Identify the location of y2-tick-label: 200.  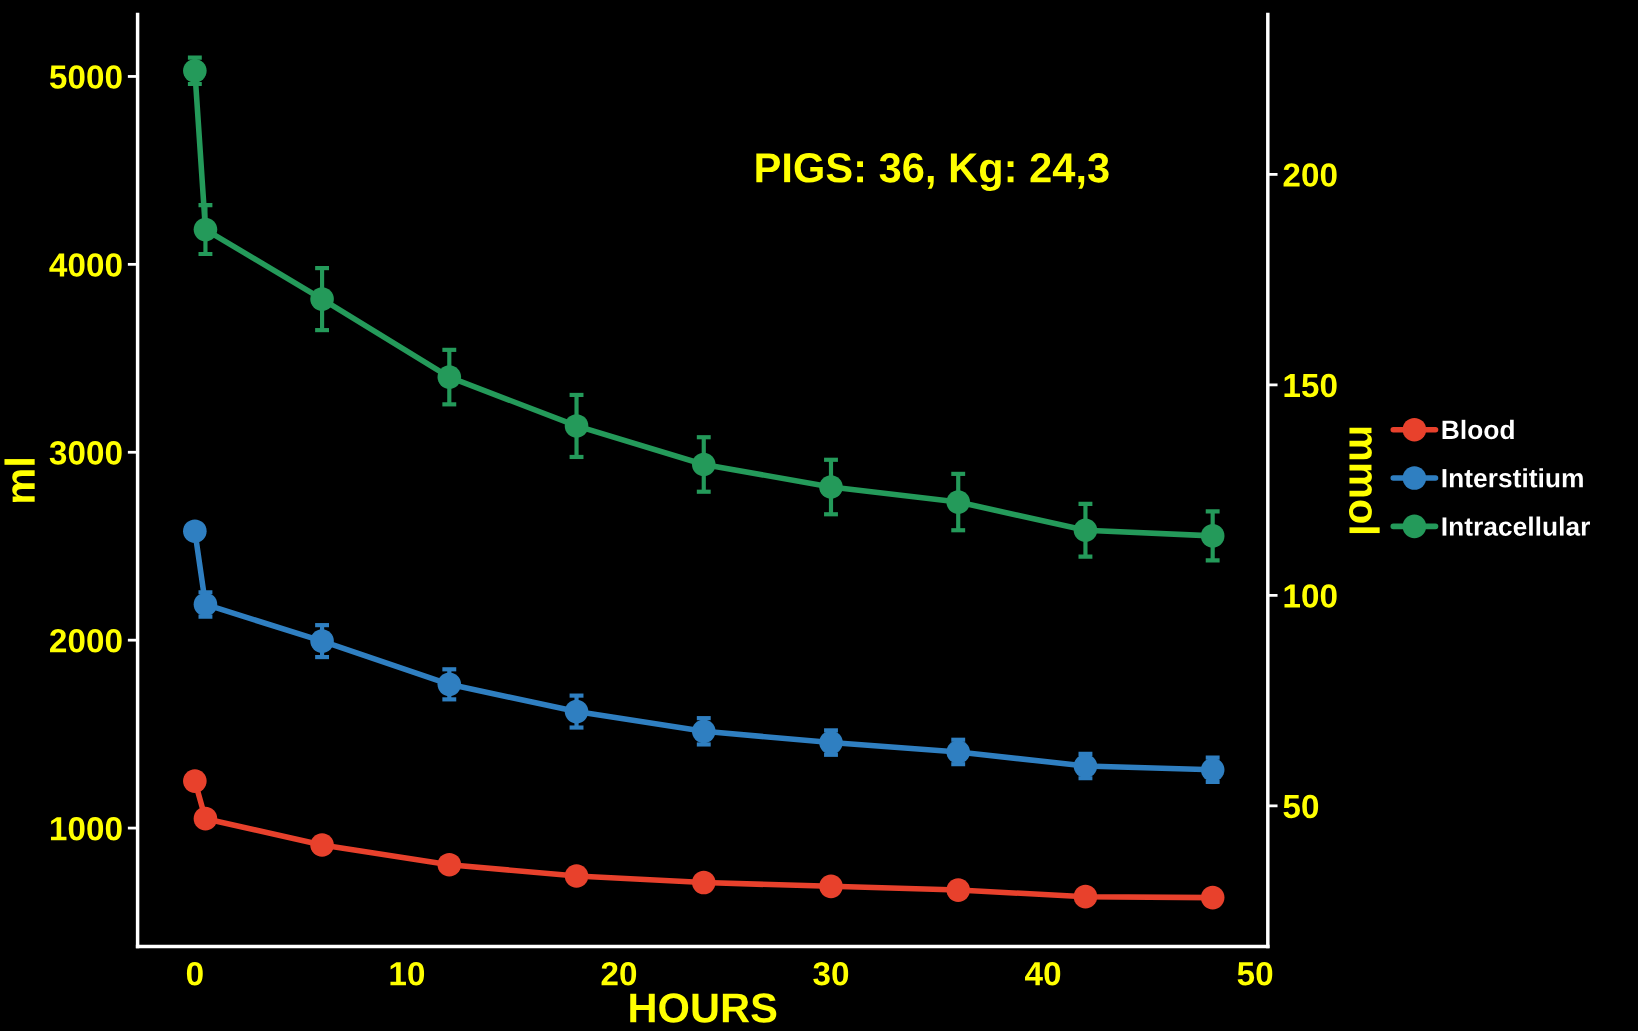
(1310, 175).